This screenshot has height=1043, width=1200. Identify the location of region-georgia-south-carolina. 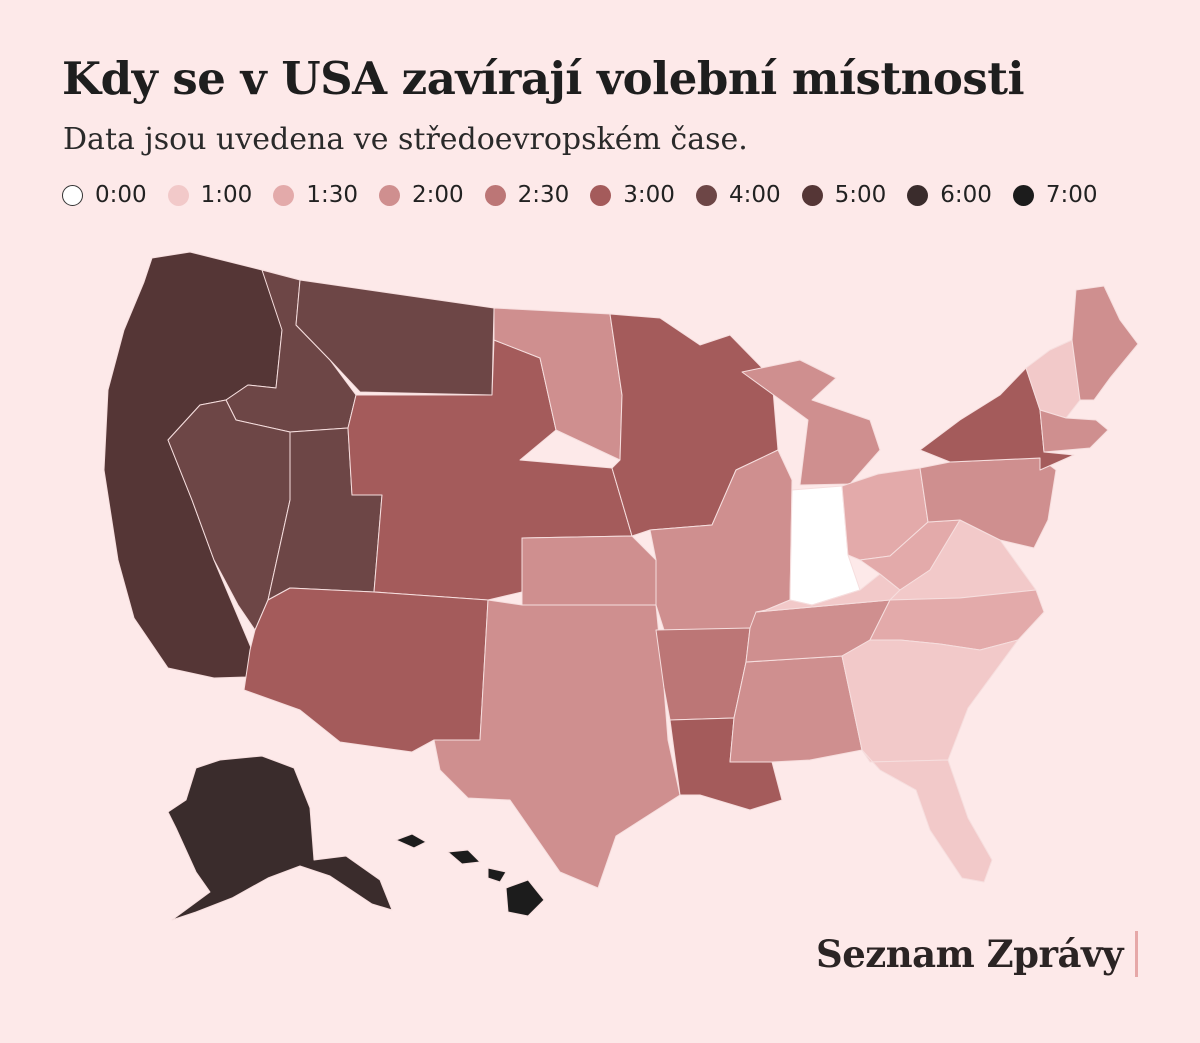
(930, 701).